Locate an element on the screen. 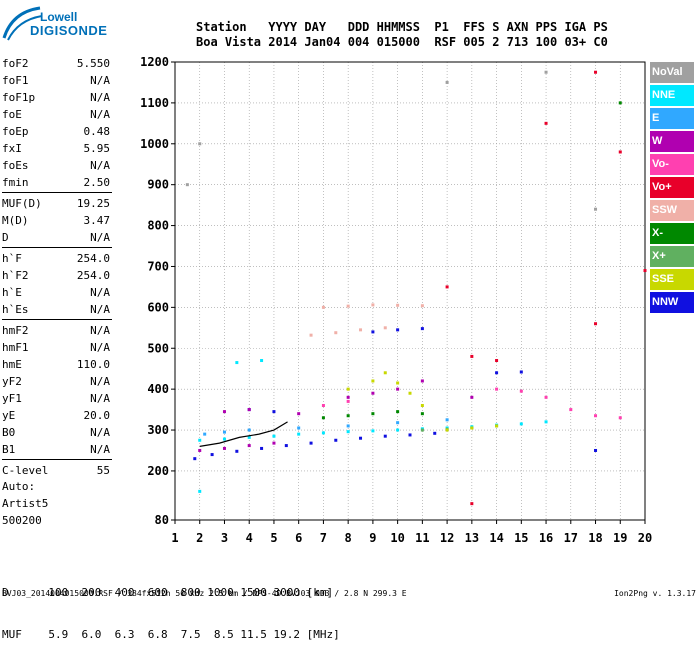  param-row: yF1 N/A is located at coordinates (56, 398).